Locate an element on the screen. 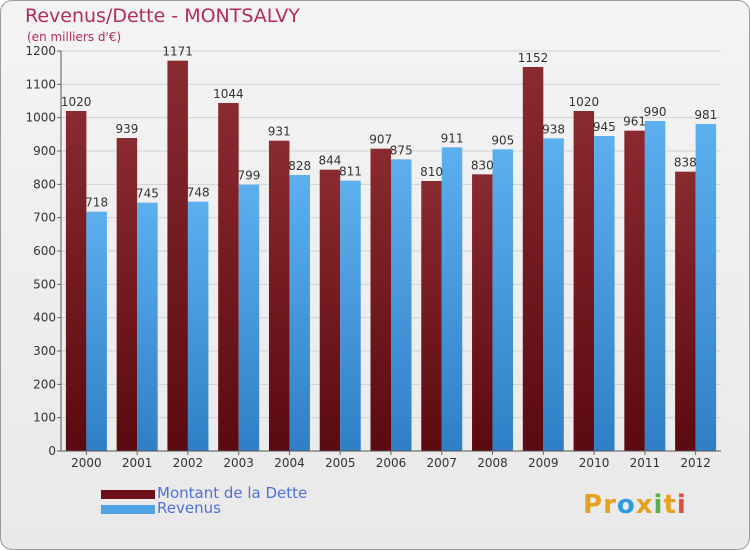  y-tick-label: 200 is located at coordinates (44, 384).